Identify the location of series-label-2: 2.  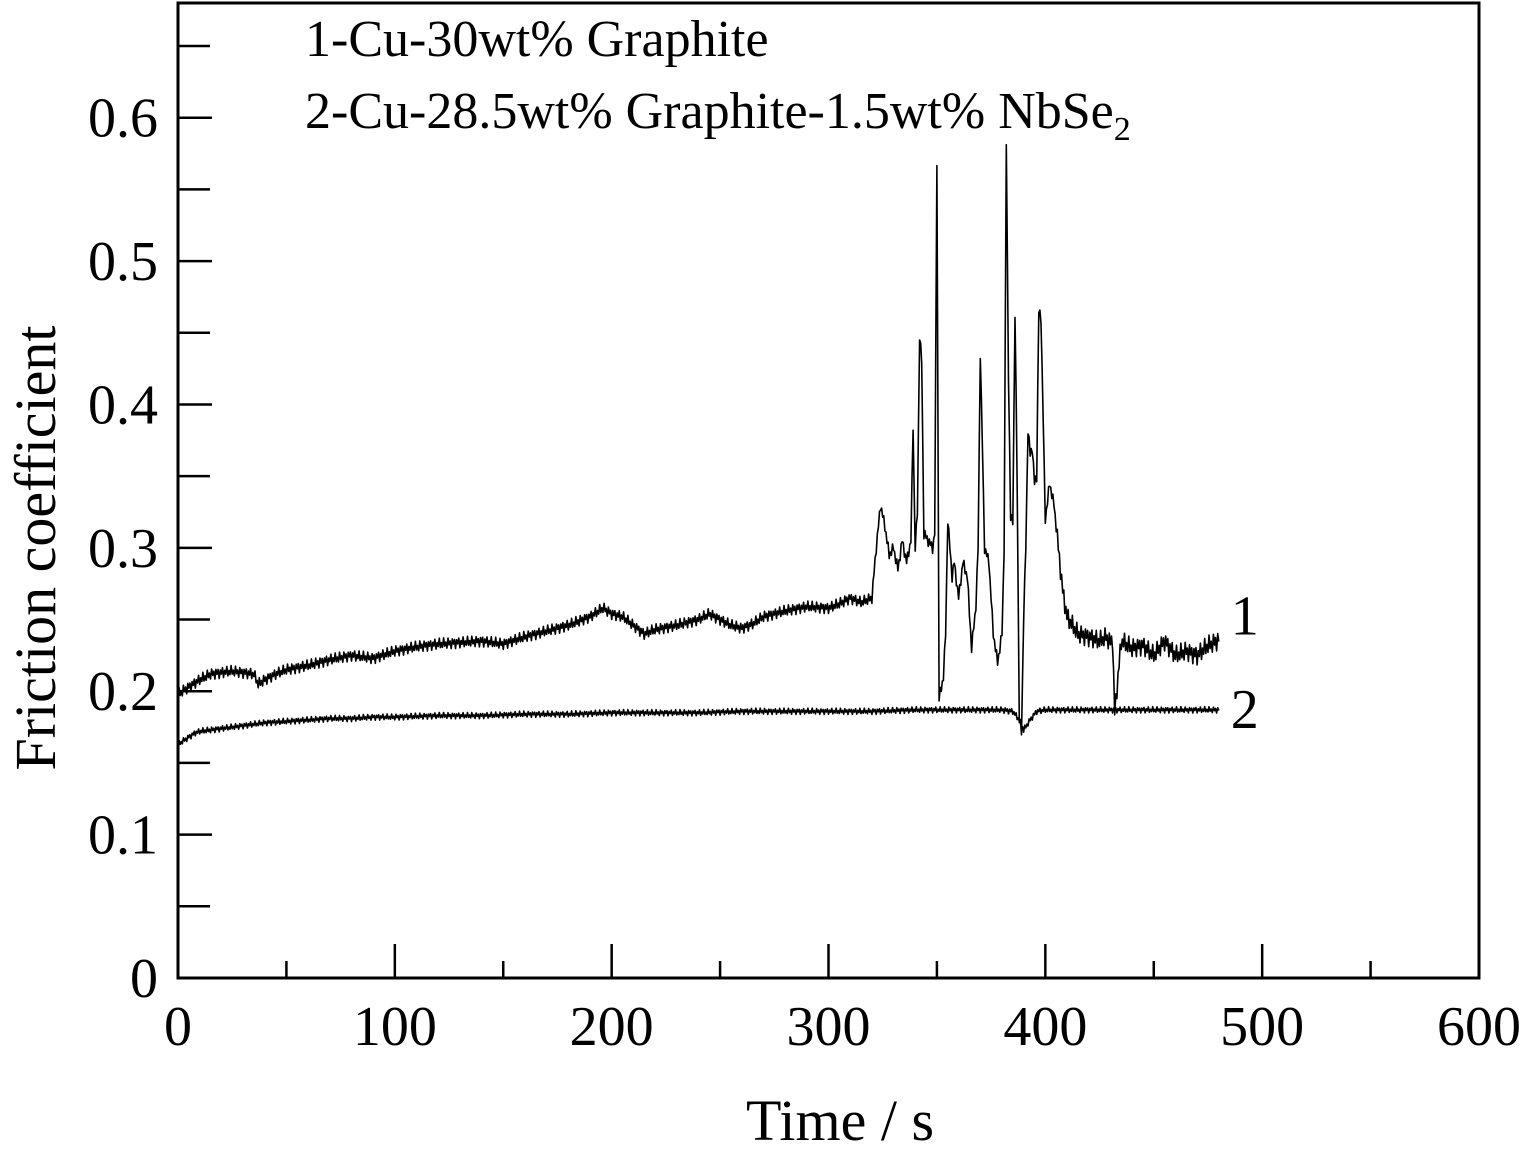
(1245, 710).